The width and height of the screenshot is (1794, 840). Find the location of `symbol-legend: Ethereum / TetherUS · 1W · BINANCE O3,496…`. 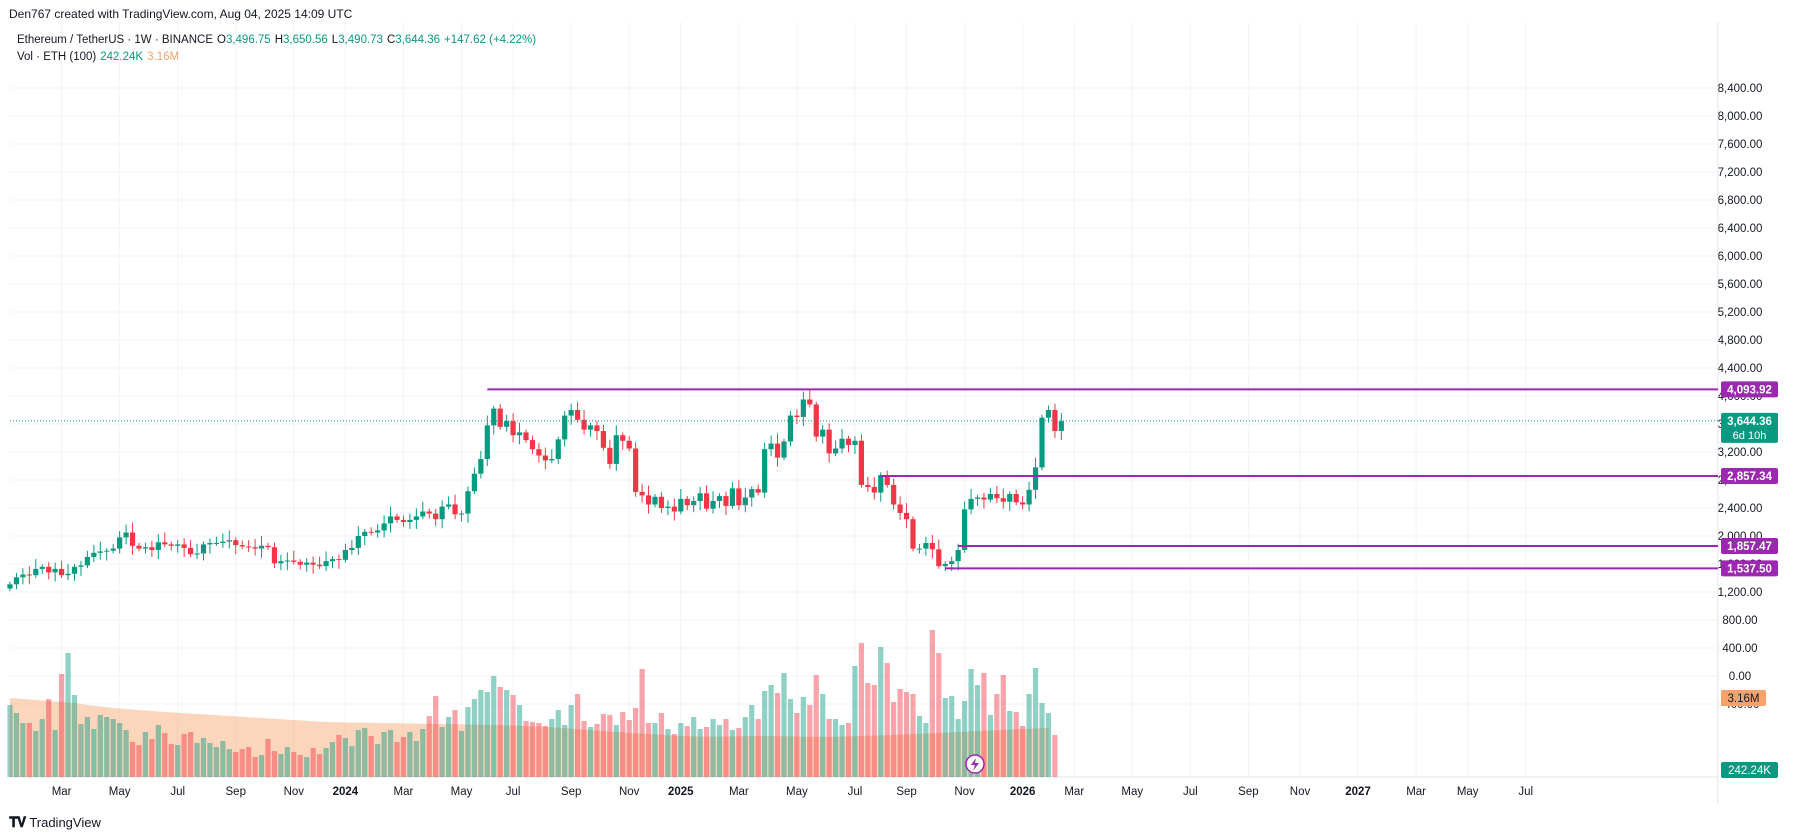

symbol-legend: Ethereum / TetherUS · 1W · BINANCE O3,496… is located at coordinates (278, 40).